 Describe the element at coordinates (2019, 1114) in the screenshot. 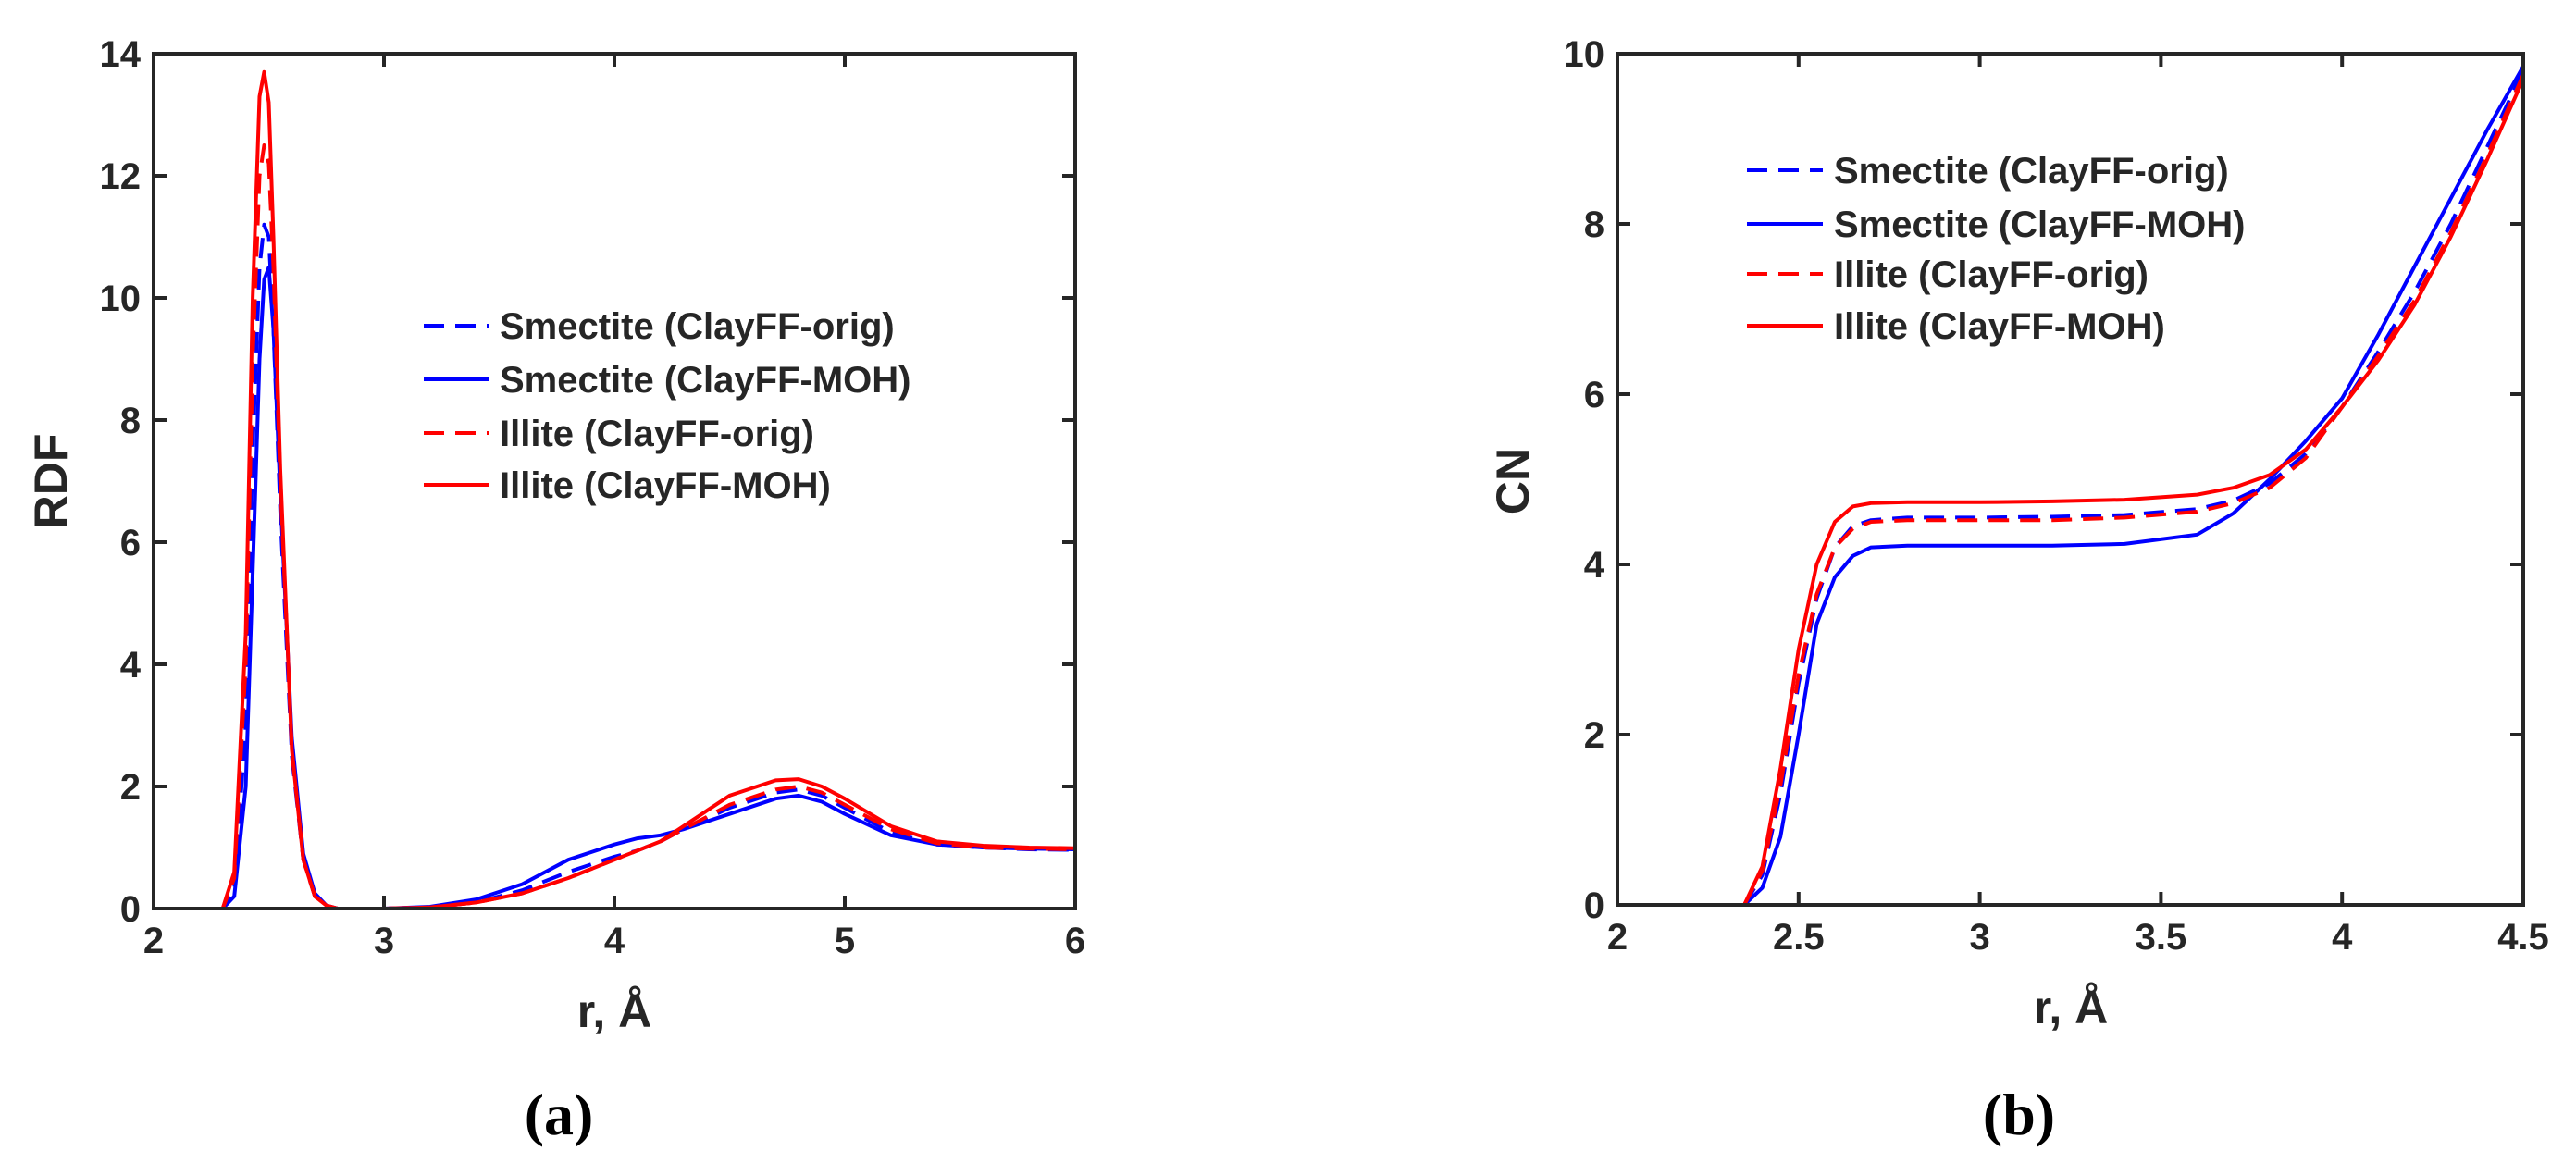

I see `panel-b-label: (b)` at that location.